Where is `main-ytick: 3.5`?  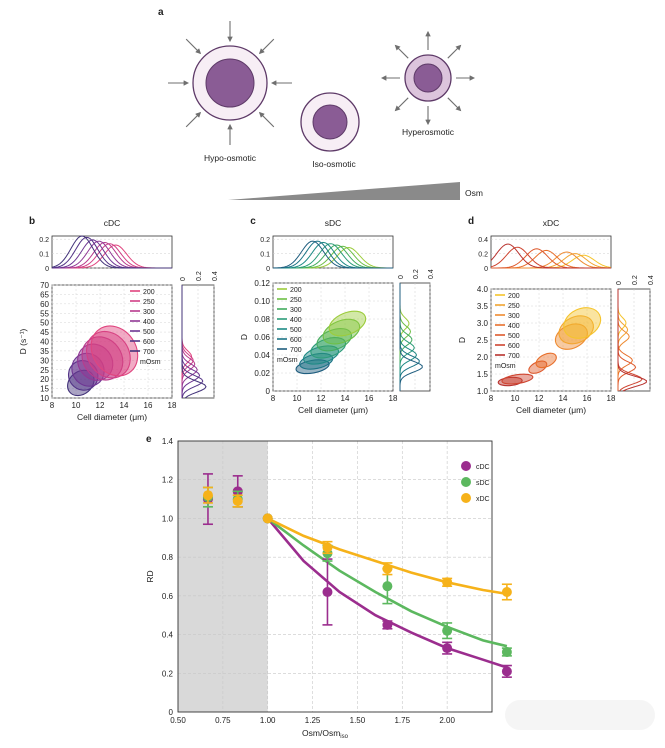
main-ytick: 3.5 is located at coordinates (483, 306).